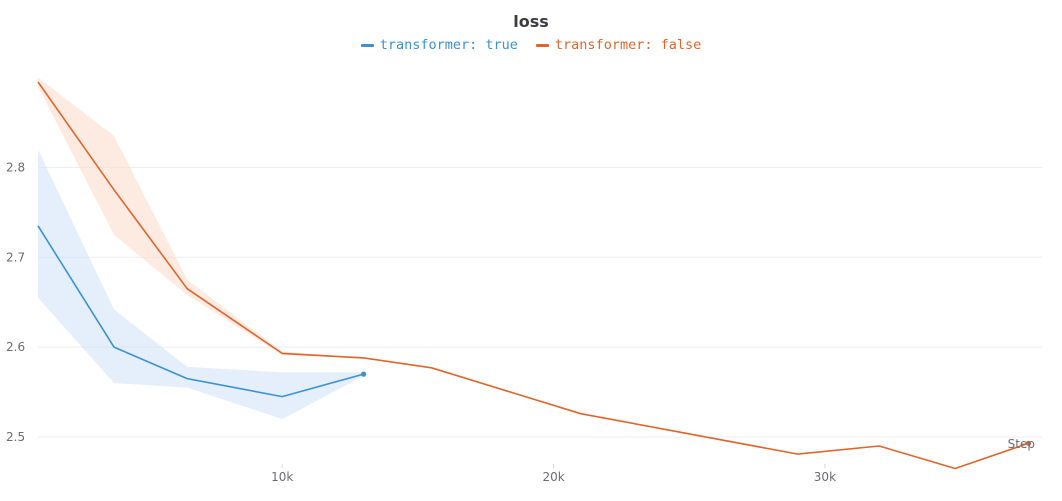 Image resolution: width=1062 pixels, height=501 pixels. Describe the element at coordinates (282, 477) in the screenshot. I see `x-tick-label-0: 10k` at that location.